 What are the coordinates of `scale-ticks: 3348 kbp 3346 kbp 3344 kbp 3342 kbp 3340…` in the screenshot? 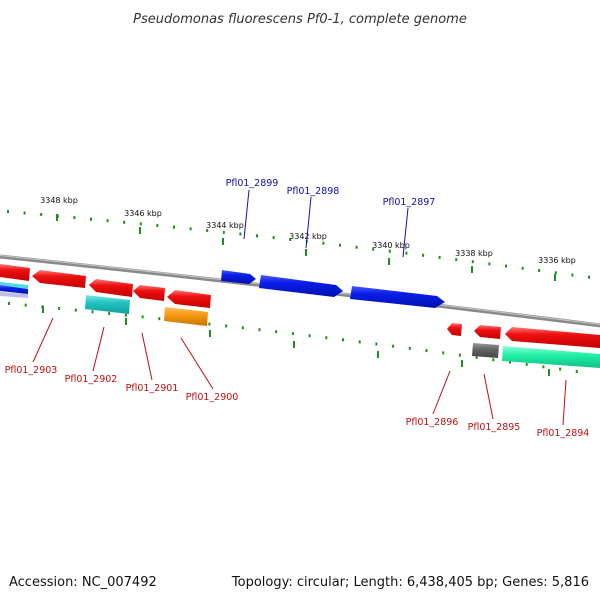 It's located at (308, 238).